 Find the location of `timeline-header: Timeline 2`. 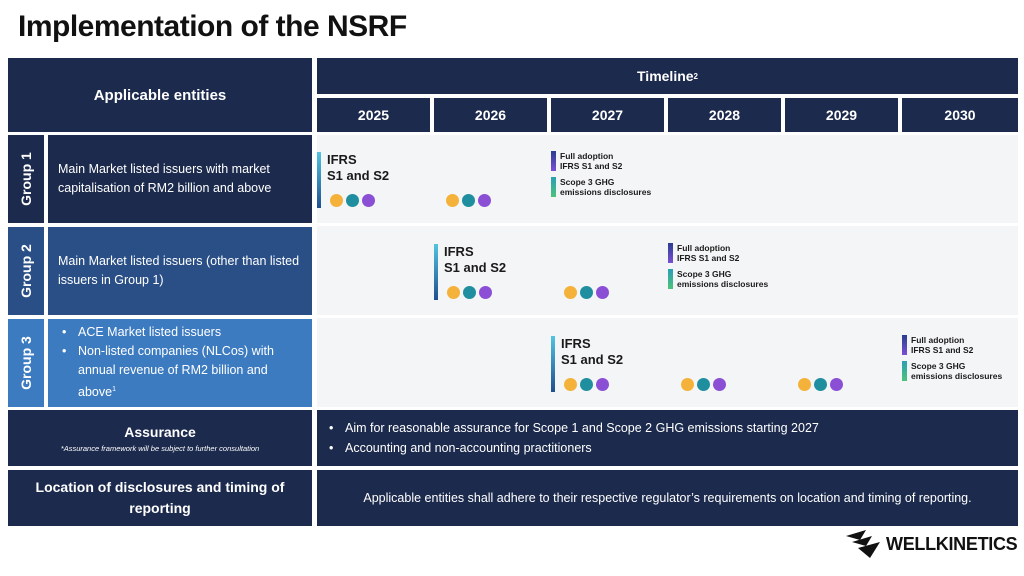

timeline-header: Timeline 2 is located at coordinates (667, 76).